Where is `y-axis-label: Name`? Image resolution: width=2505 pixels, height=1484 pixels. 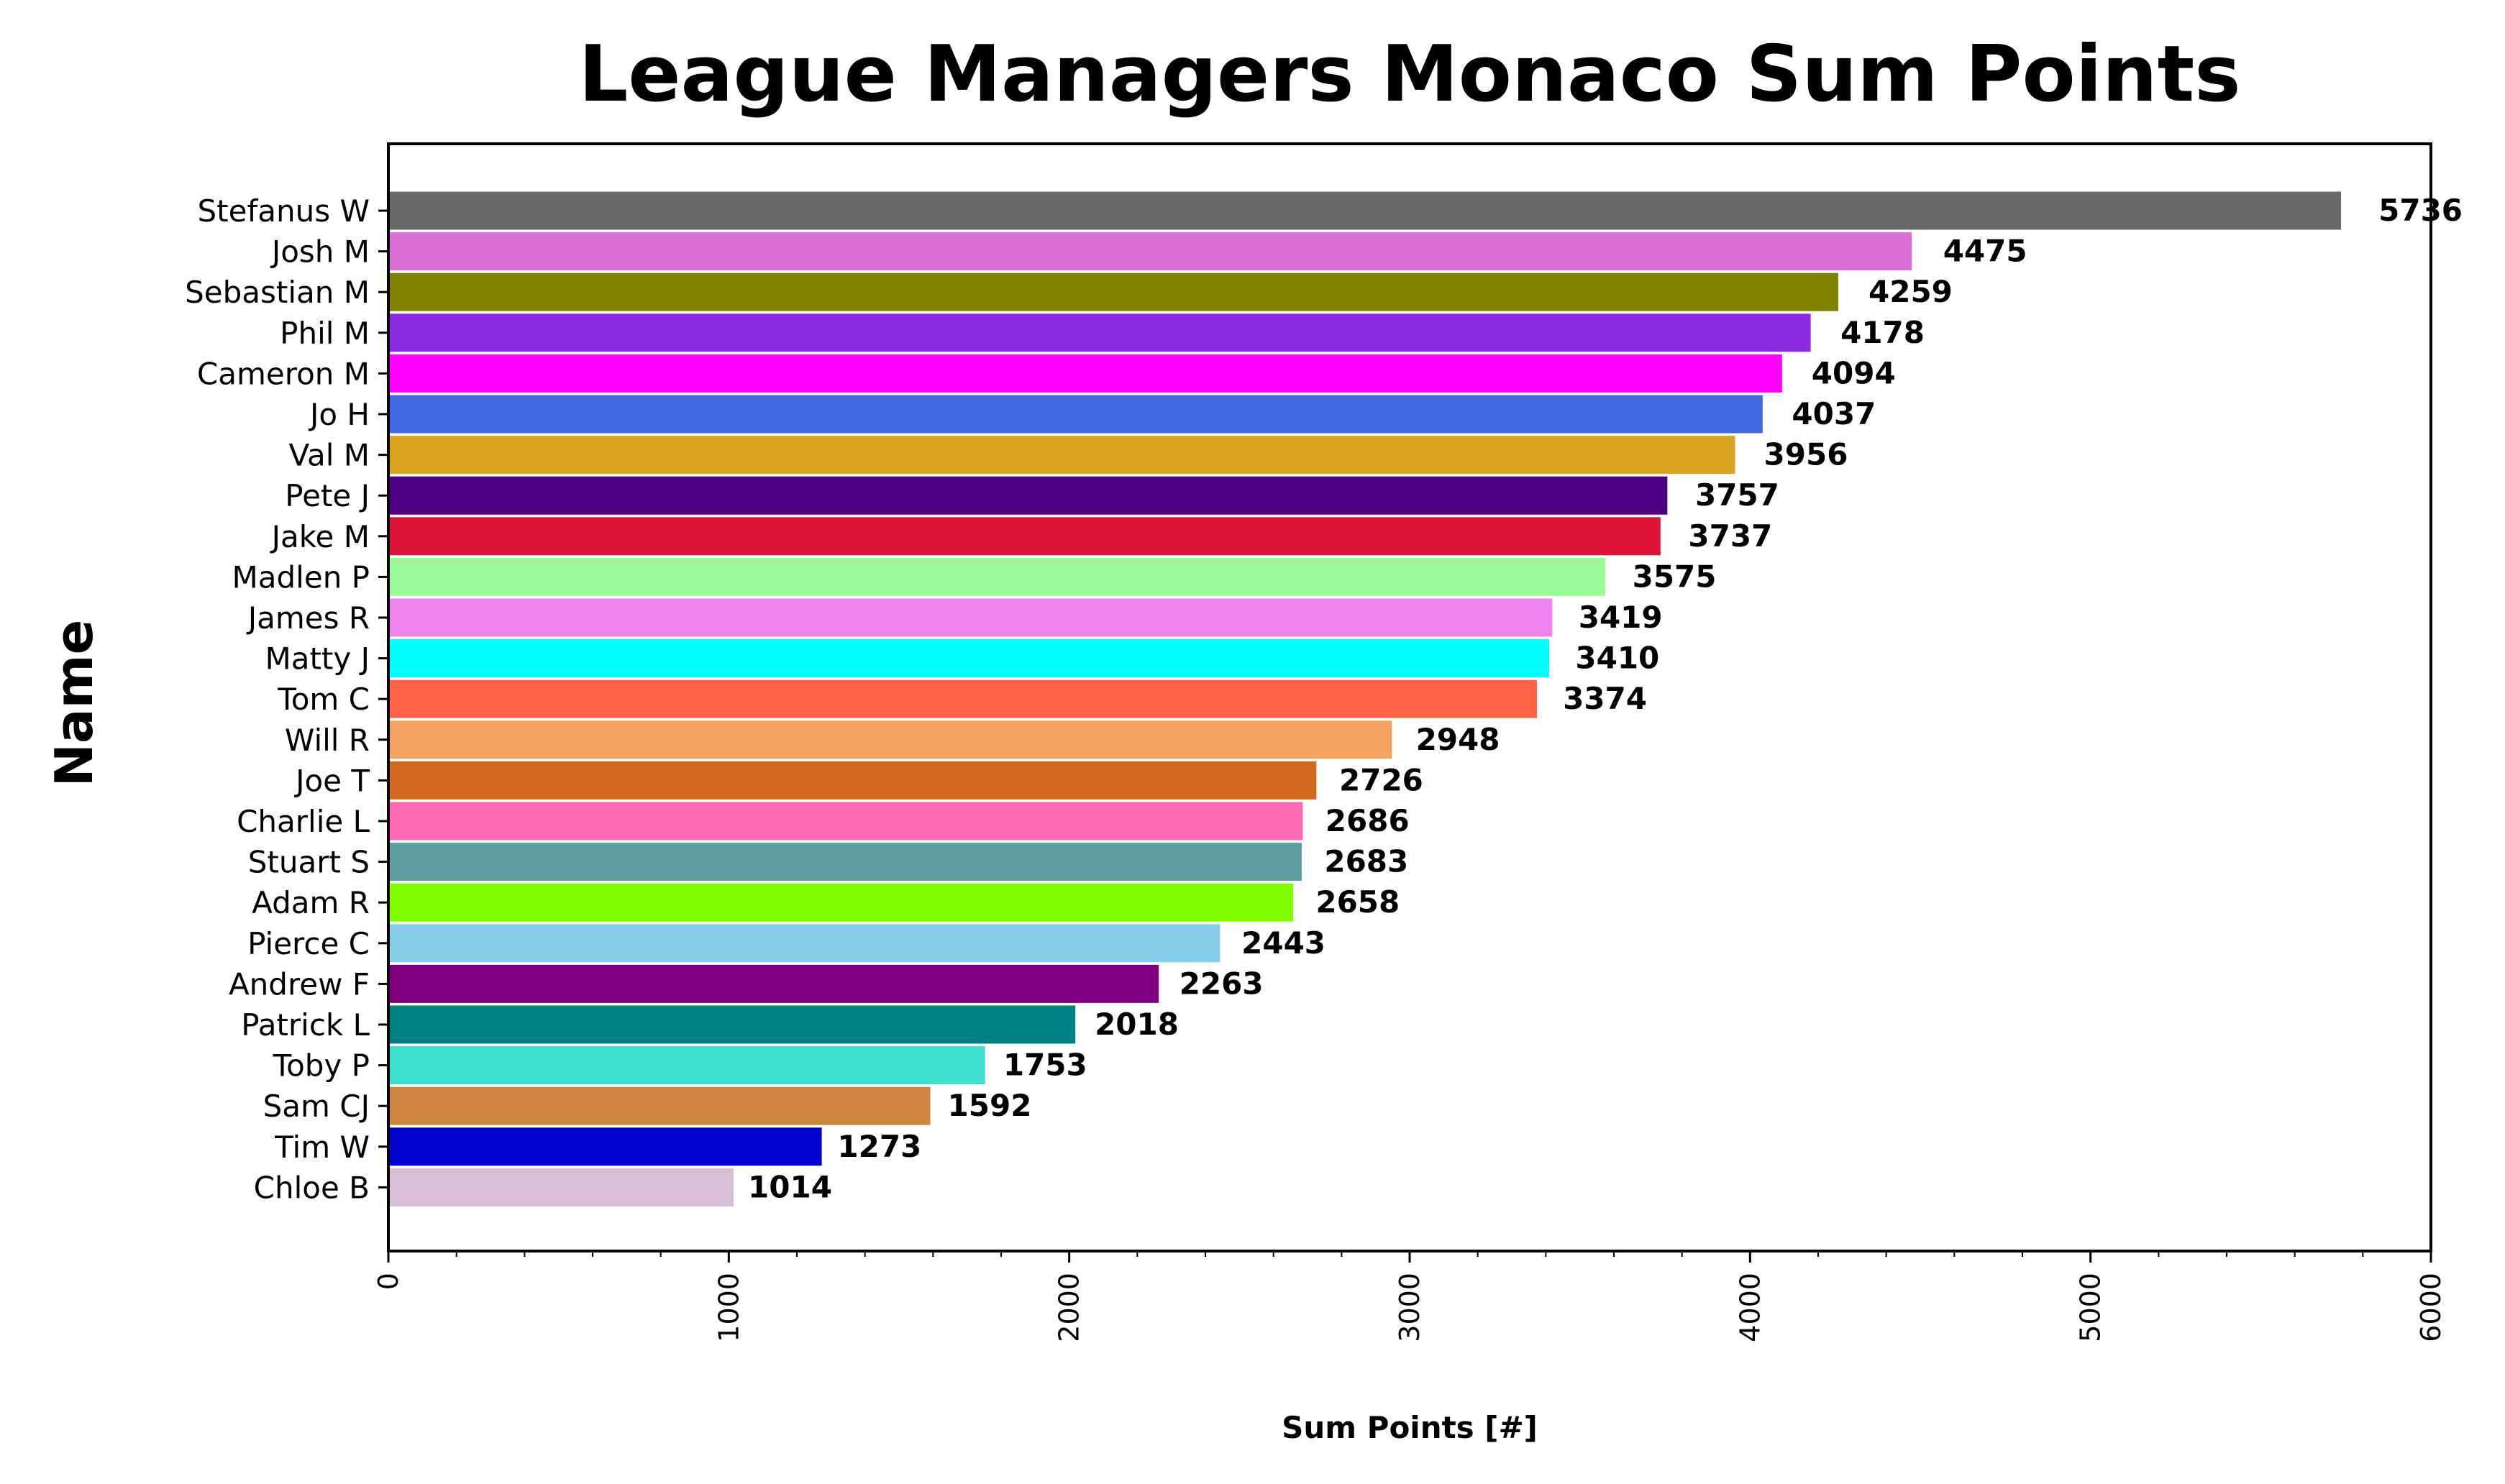
y-axis-label: Name is located at coordinates (74, 703).